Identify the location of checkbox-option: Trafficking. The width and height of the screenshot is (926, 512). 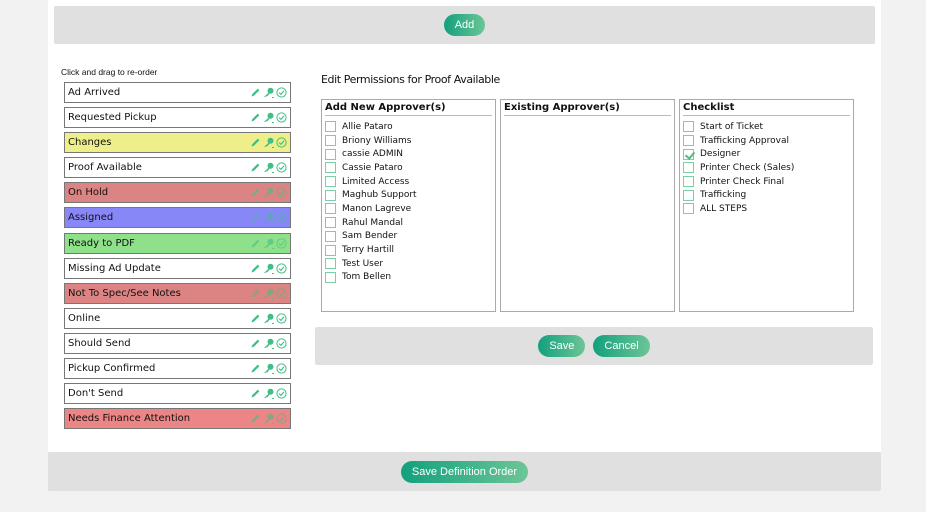
(766, 195).